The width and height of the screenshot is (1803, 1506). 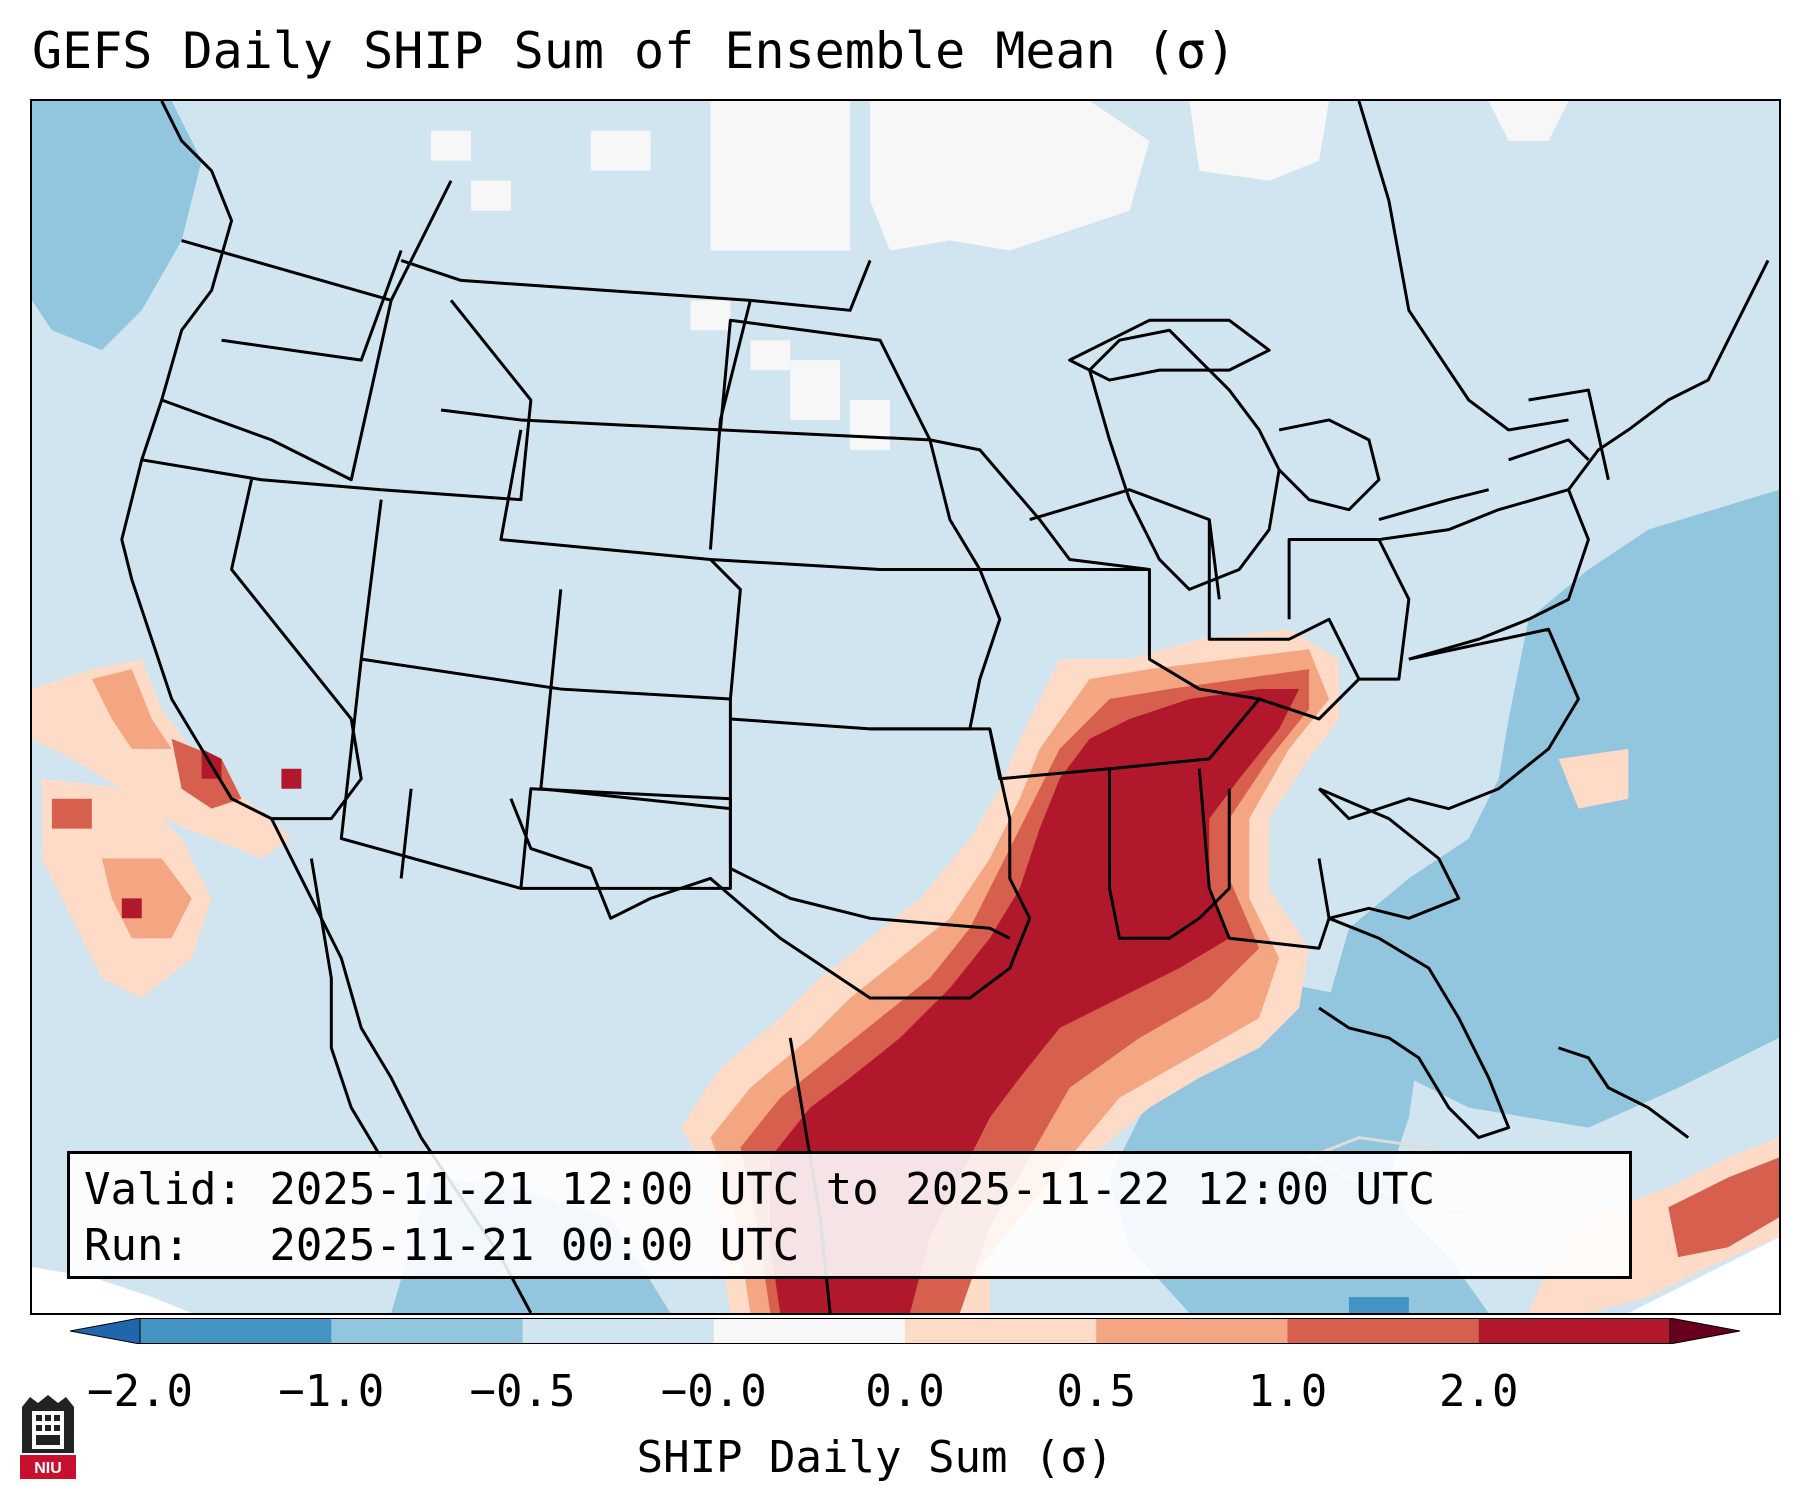 What do you see at coordinates (522, 1391) in the screenshot?
I see `colorbar-tick-label: −0.5` at bounding box center [522, 1391].